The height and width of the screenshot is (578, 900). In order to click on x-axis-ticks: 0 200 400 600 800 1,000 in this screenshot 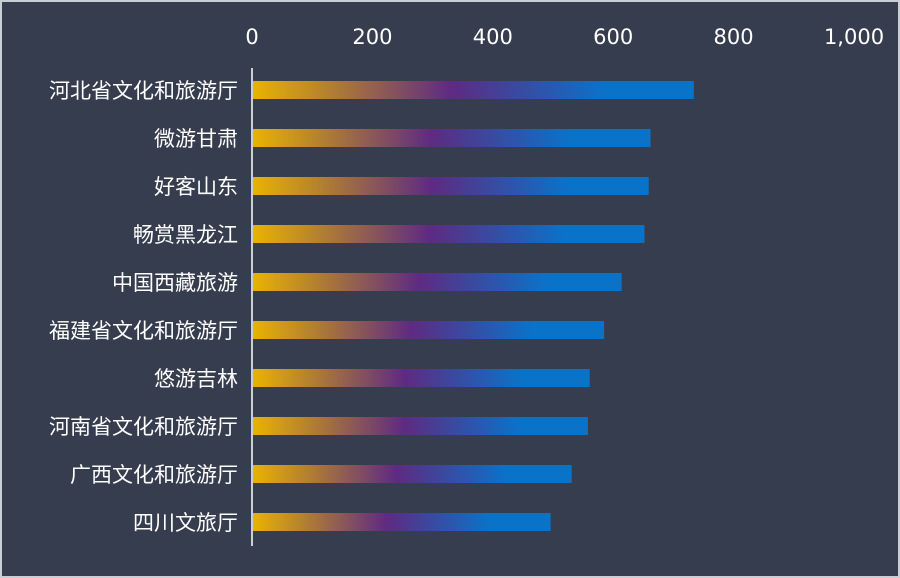, I will do `click(564, 37)`.